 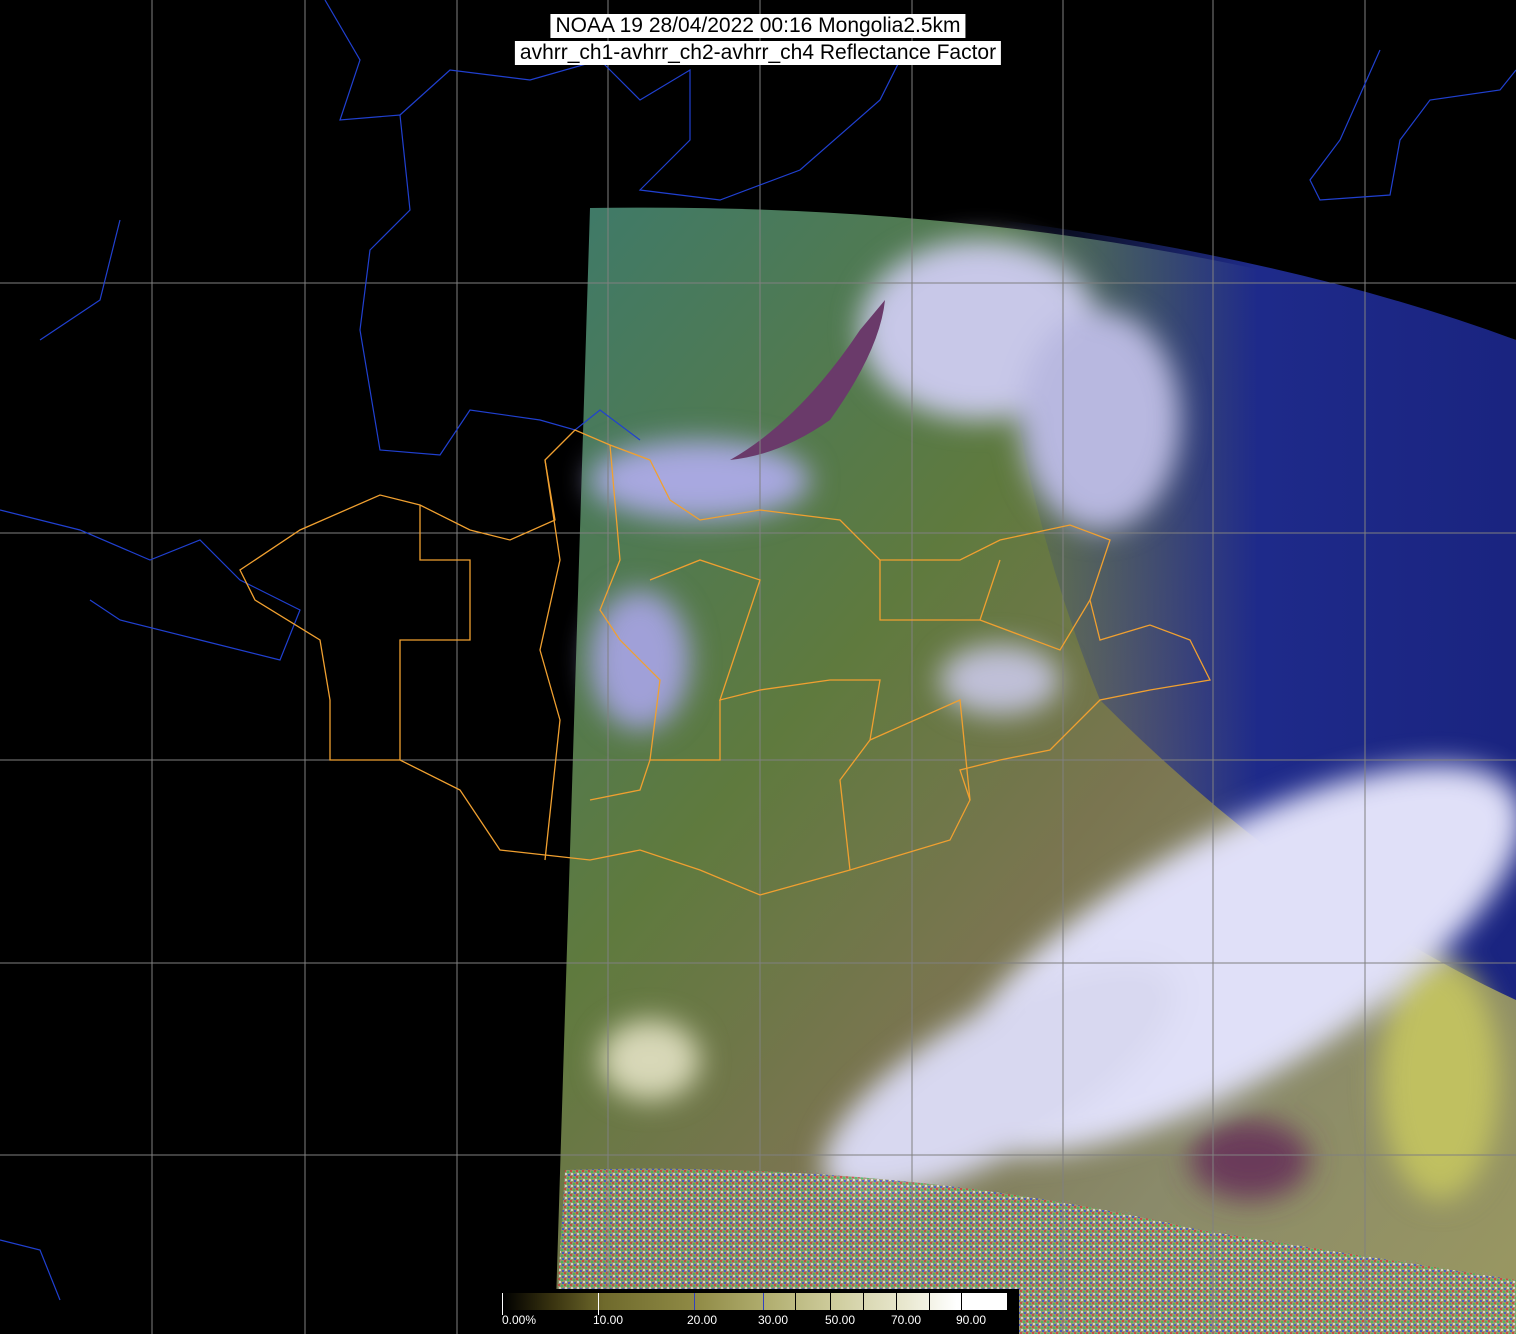 I want to click on colorbar-label: 50.00, so click(x=840, y=1320).